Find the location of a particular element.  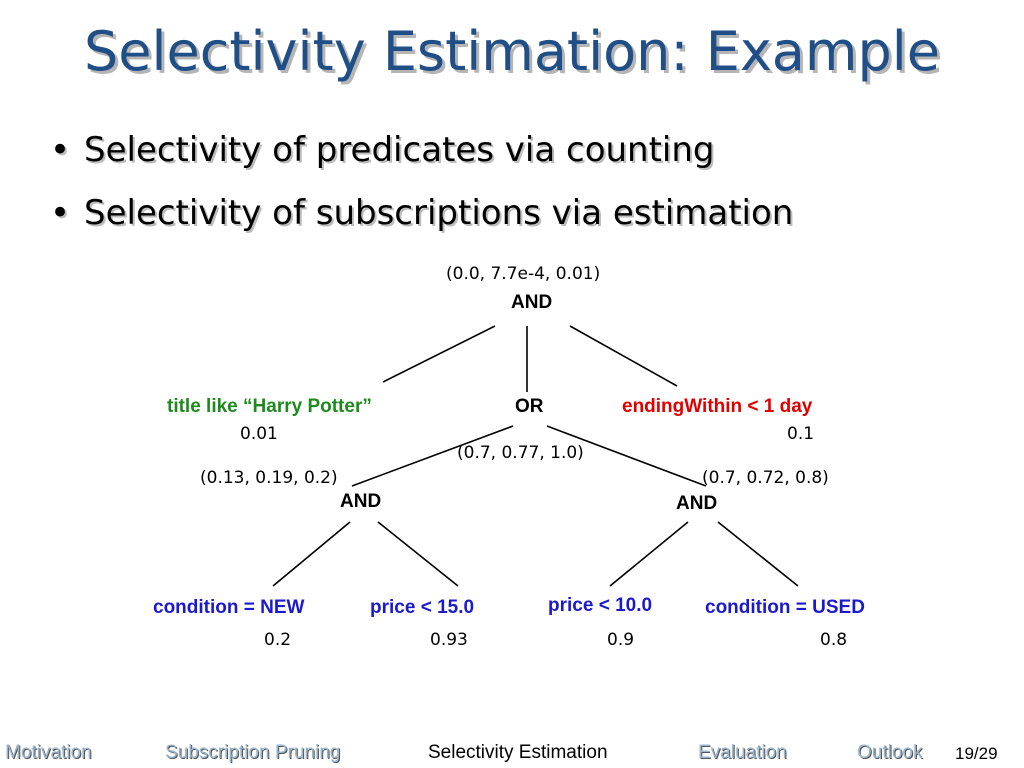

left-and-label: AND is located at coordinates (361, 501).